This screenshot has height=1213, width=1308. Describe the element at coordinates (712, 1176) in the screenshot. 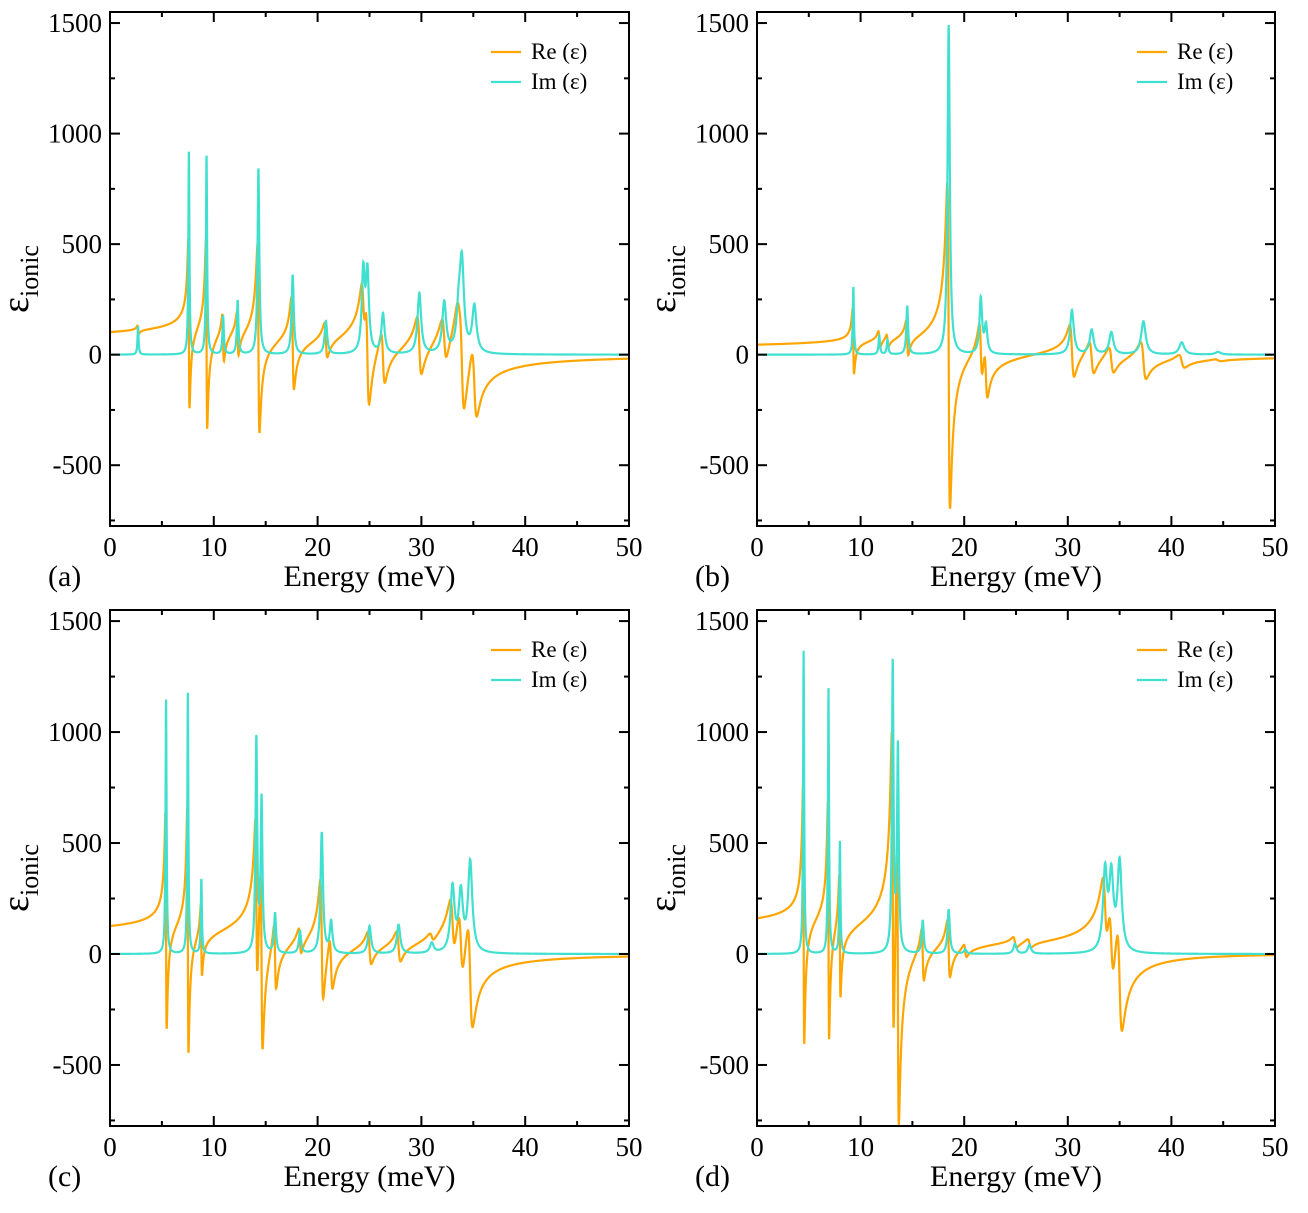

I see `panel-label: (d)` at that location.